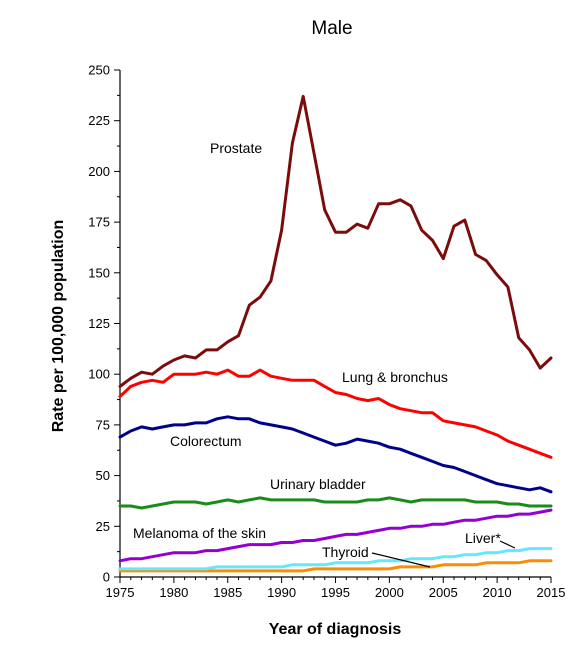  Describe the element at coordinates (227, 592) in the screenshot. I see `x-tick-label: 1985` at that location.